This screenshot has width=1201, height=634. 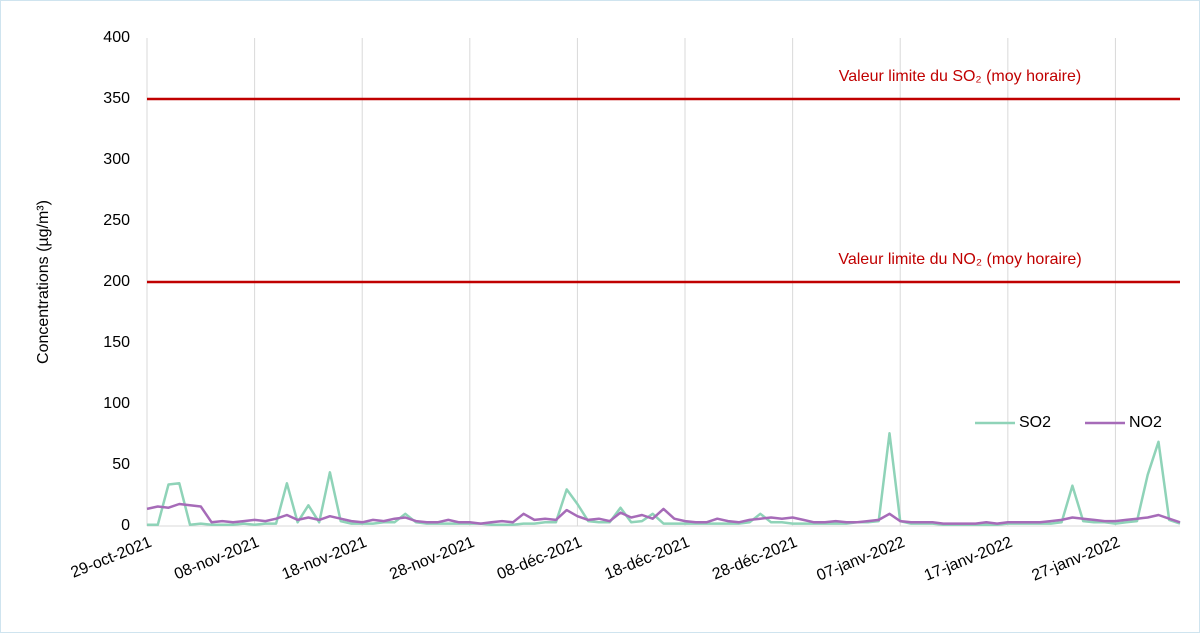 I want to click on y-tick-label: 300, so click(x=116, y=159).